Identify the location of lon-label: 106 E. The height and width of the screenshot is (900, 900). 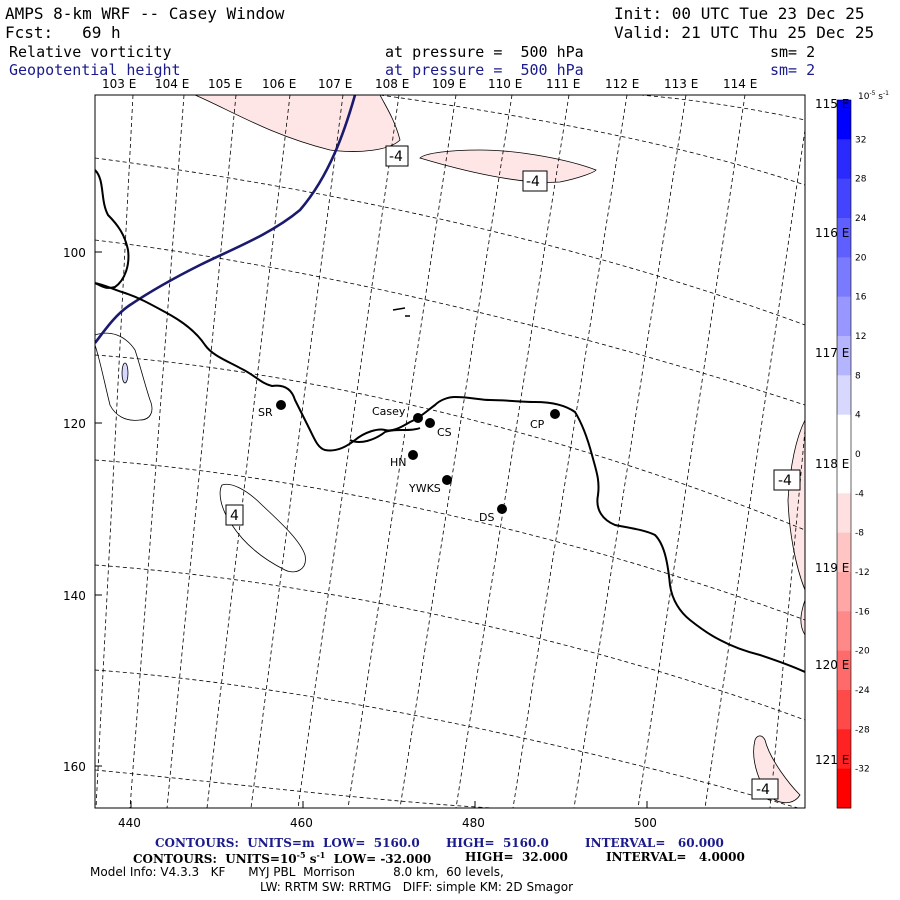
(279, 84).